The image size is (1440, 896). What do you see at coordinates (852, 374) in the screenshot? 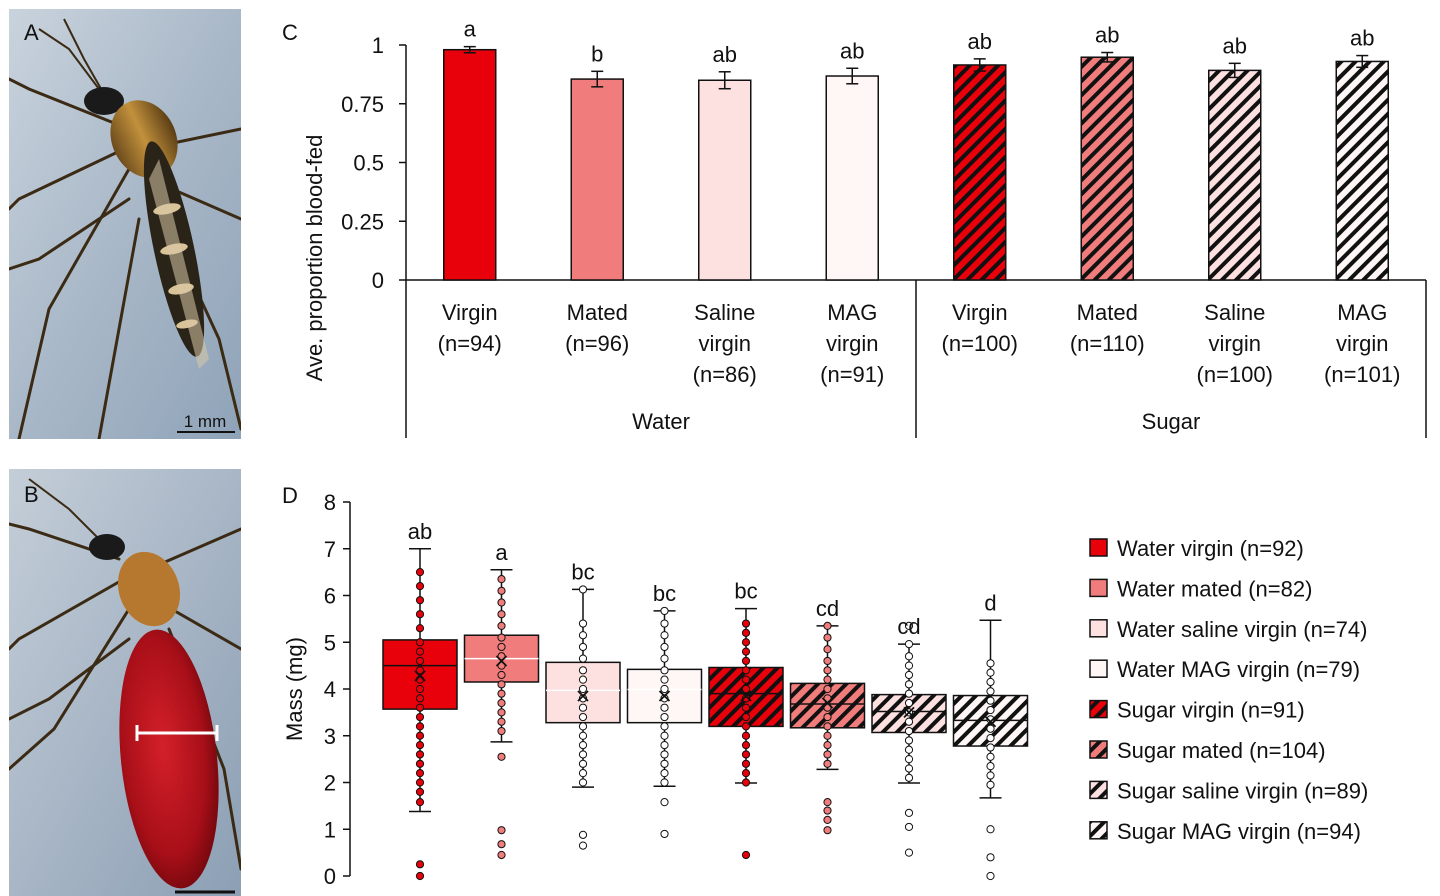
I see `x-tick-label: (n=91)` at bounding box center [852, 374].